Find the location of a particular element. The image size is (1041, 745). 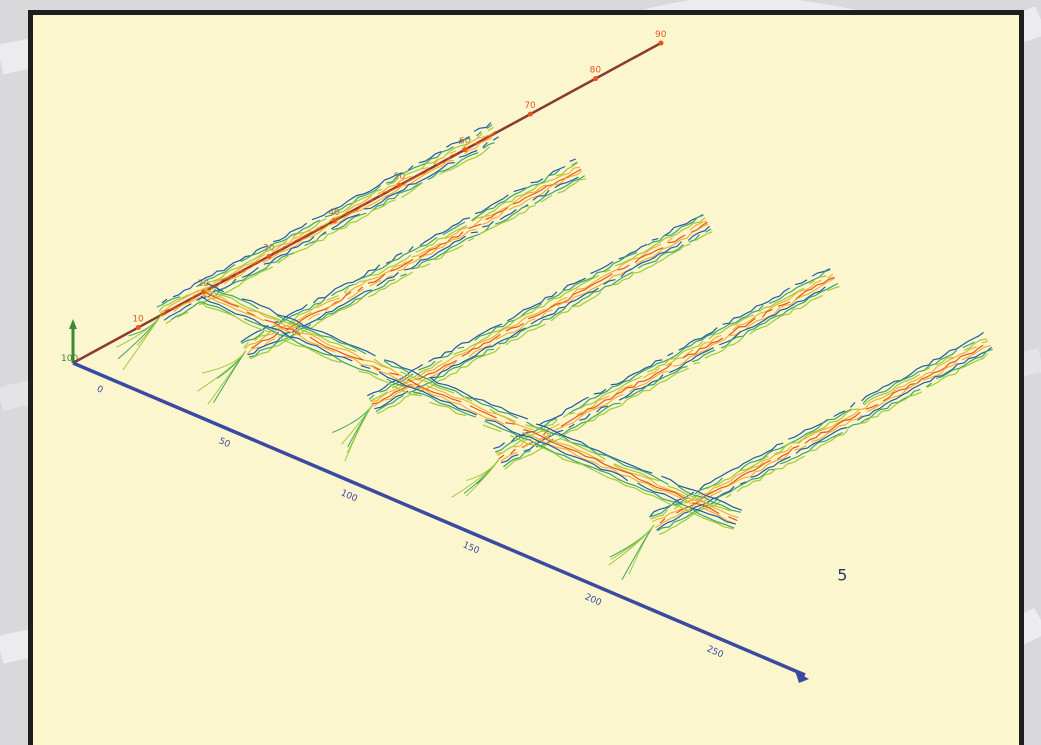

length-axis-tick-label: 100 is located at coordinates (349, 496).